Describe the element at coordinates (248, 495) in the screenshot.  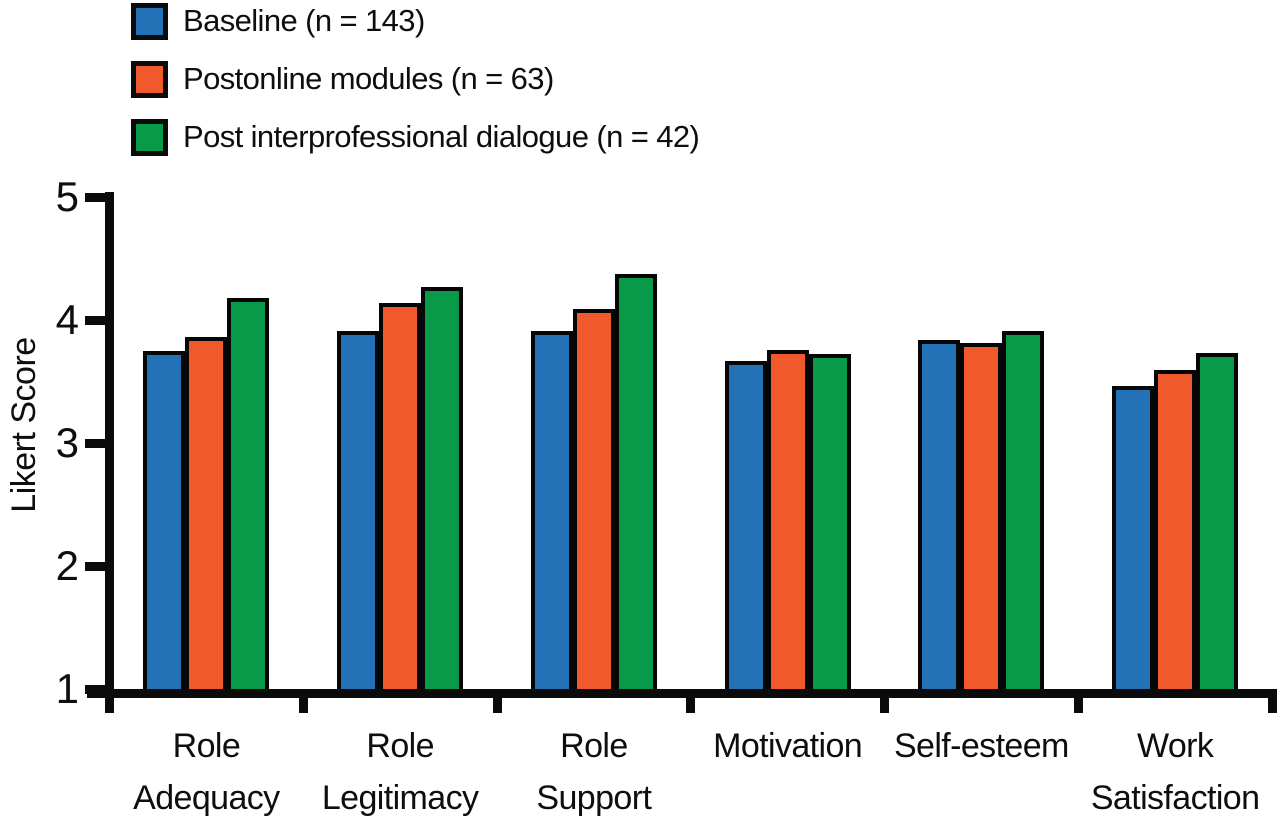
I see `bar-role-adequacy-post-interprofessional-dialogue` at that location.